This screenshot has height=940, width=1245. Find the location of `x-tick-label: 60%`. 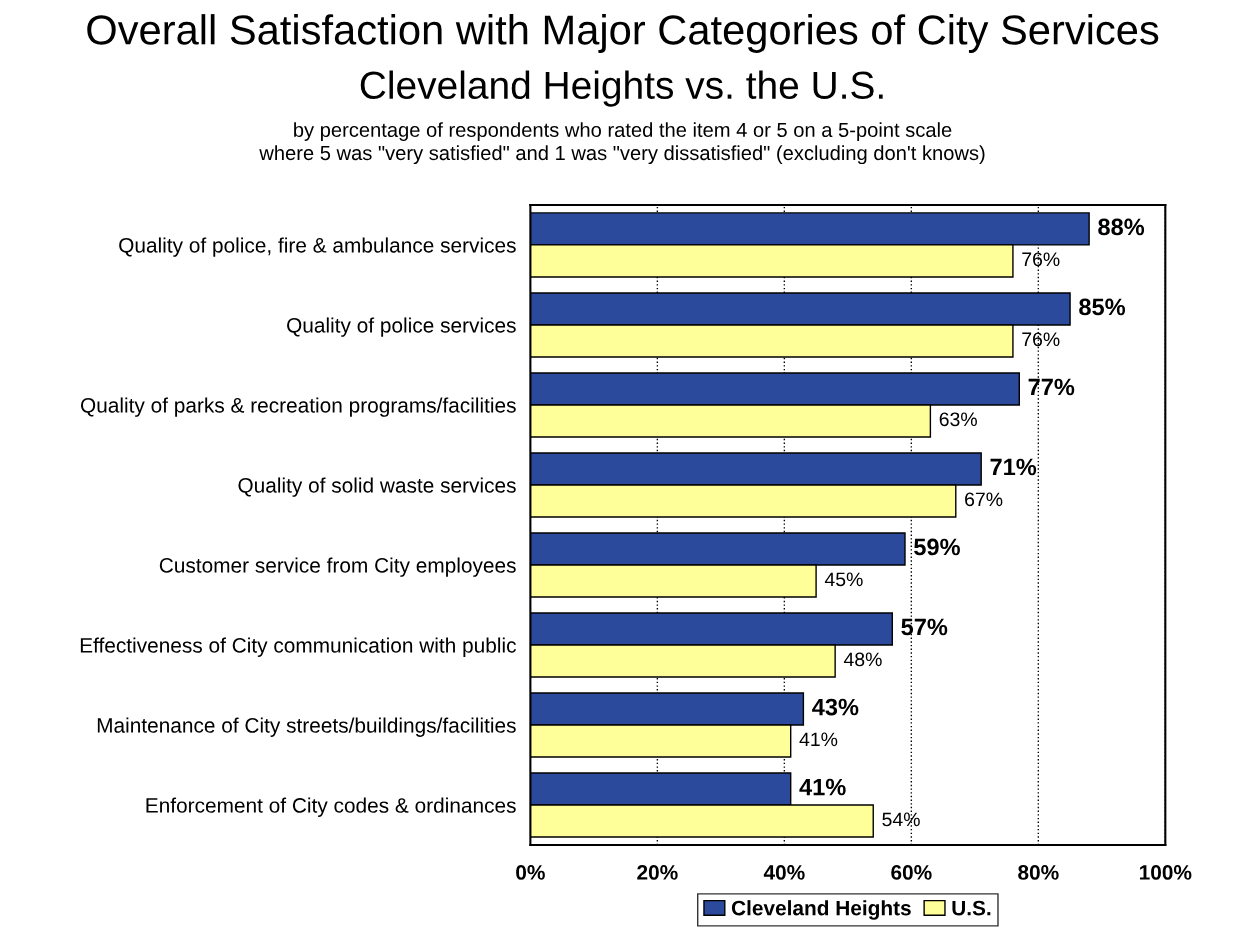

x-tick-label: 60% is located at coordinates (911, 872).